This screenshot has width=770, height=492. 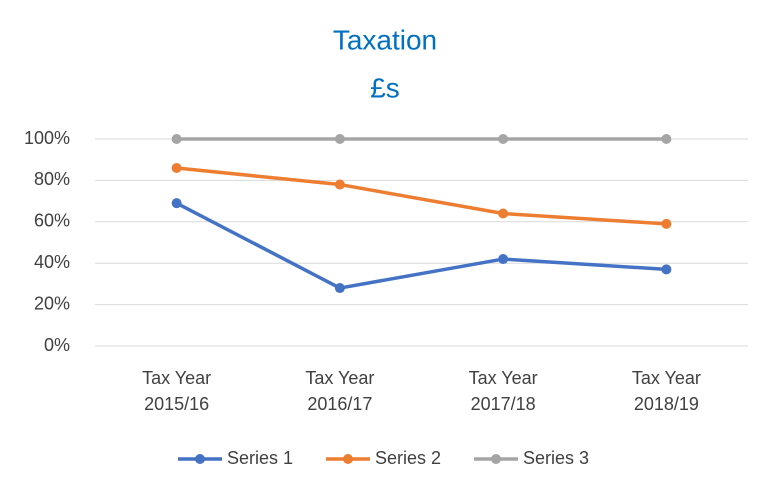 I want to click on y-tick-label: 80%, so click(x=52, y=179).